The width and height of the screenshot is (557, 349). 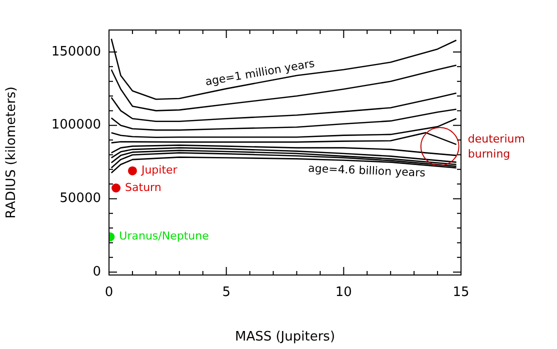 I want to click on x-tick-label: 15, so click(x=461, y=292).